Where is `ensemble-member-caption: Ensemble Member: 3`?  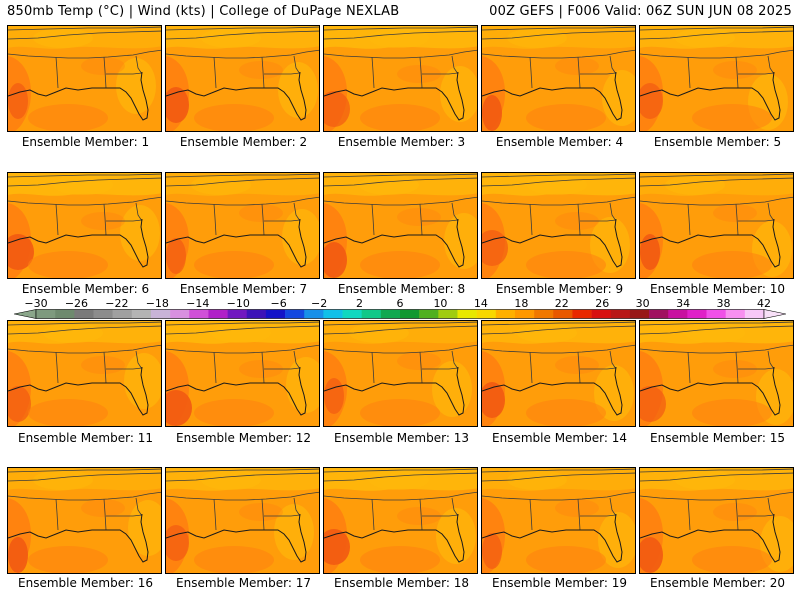 ensemble-member-caption: Ensemble Member: 3 is located at coordinates (401, 142).